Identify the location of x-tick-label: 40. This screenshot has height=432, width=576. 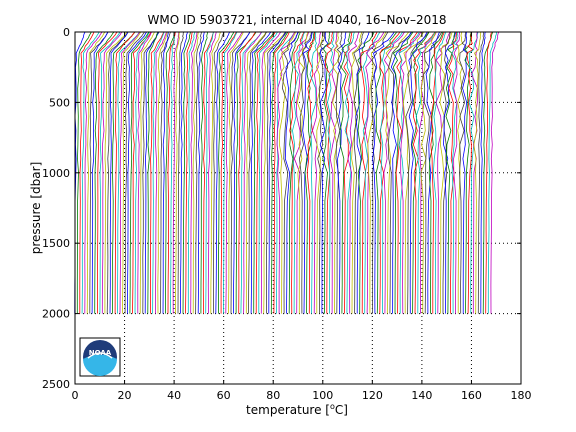
(174, 395).